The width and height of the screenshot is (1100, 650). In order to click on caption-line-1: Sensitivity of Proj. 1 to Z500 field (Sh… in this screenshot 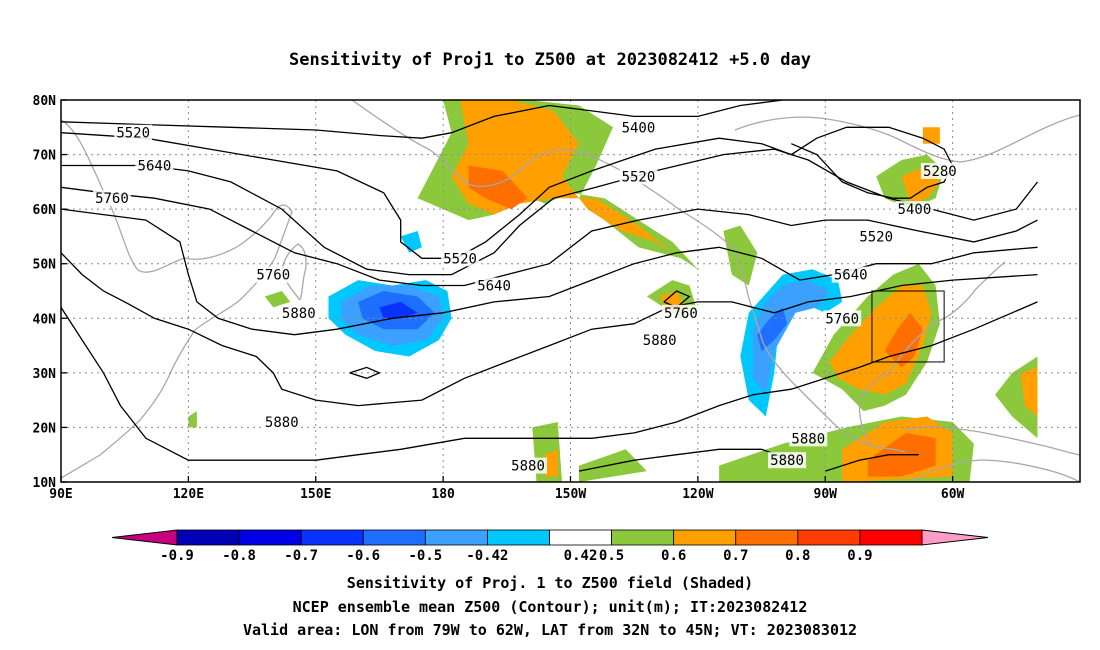, I will do `click(550, 583)`.